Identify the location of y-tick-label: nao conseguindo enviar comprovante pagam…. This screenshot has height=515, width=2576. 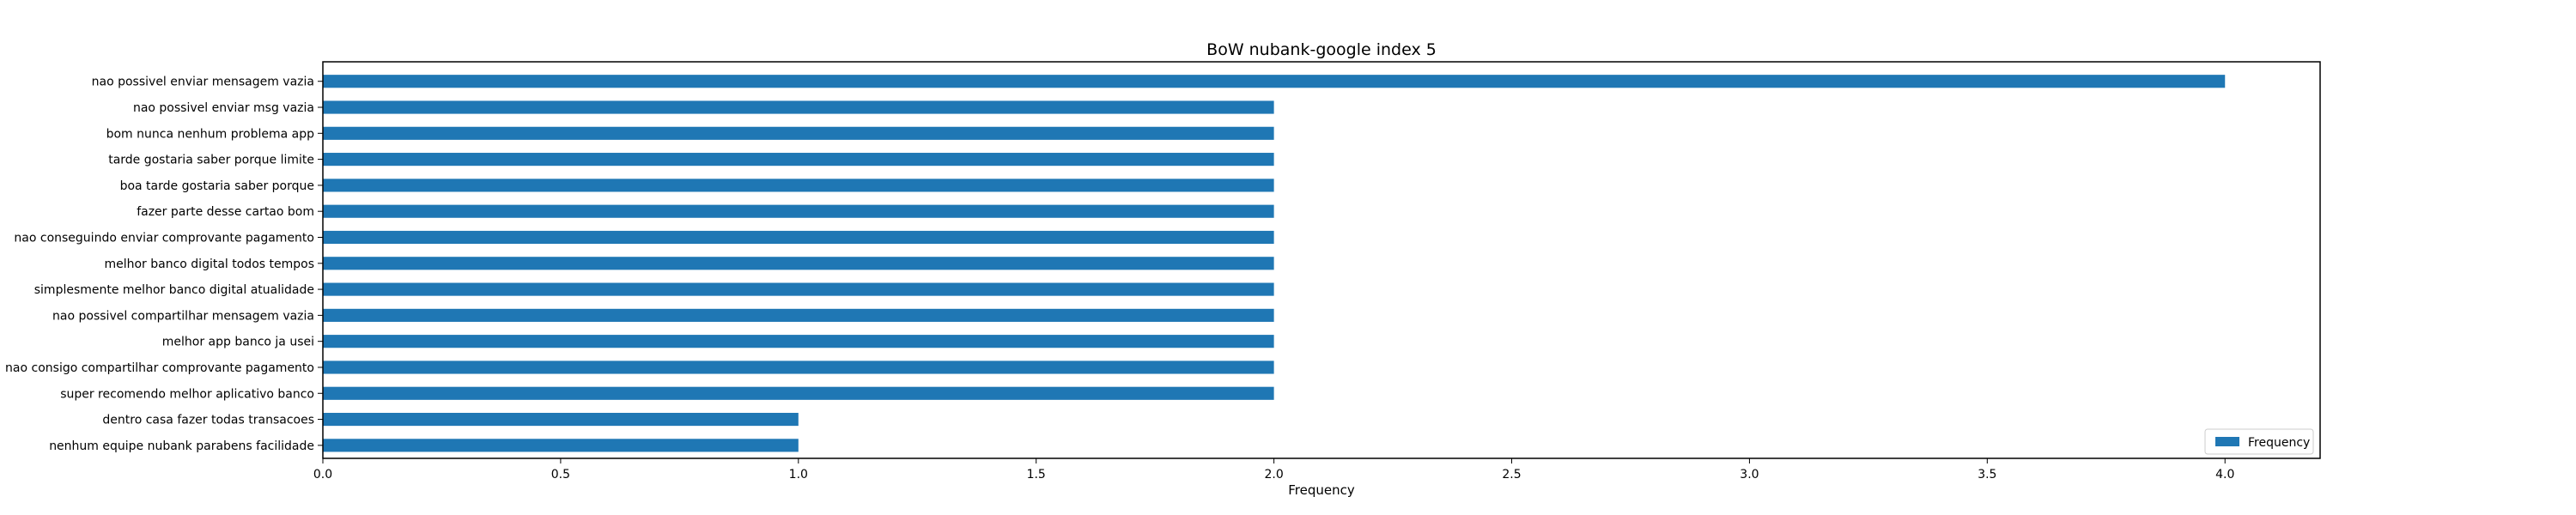
(164, 238).